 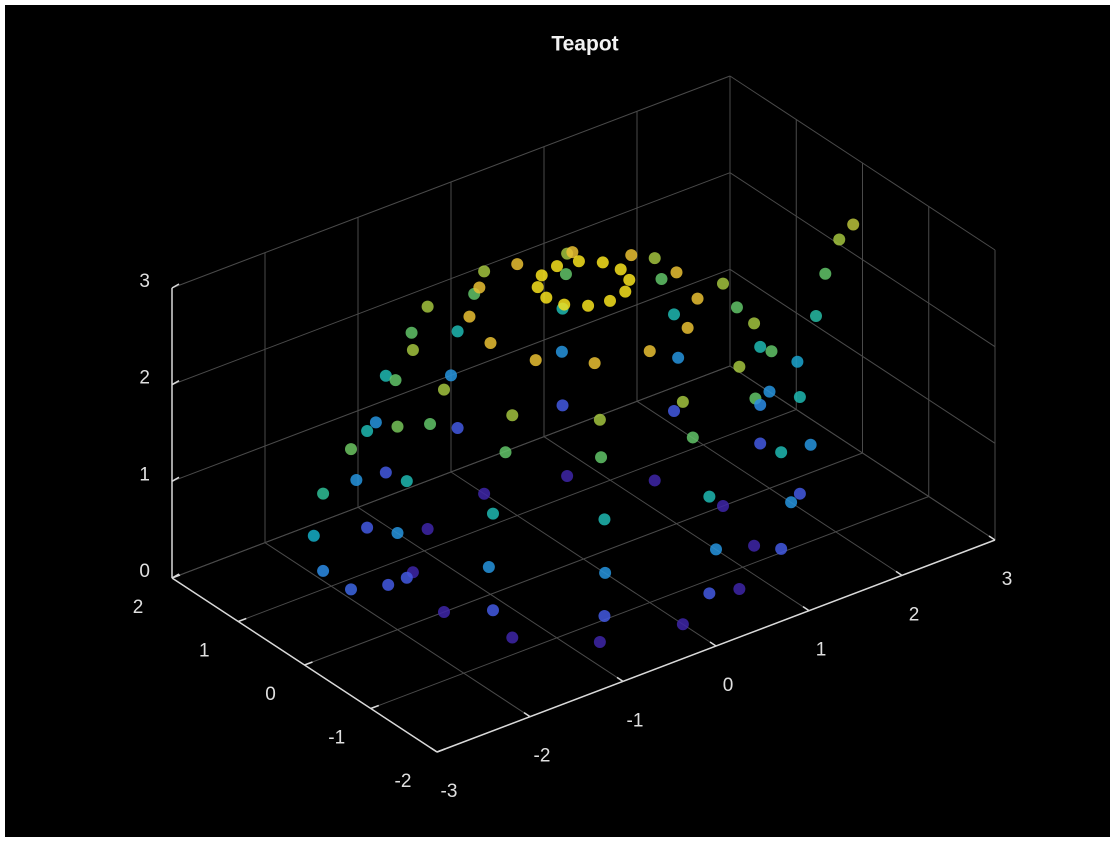 I want to click on z-tick-label: 1, so click(x=144, y=474).